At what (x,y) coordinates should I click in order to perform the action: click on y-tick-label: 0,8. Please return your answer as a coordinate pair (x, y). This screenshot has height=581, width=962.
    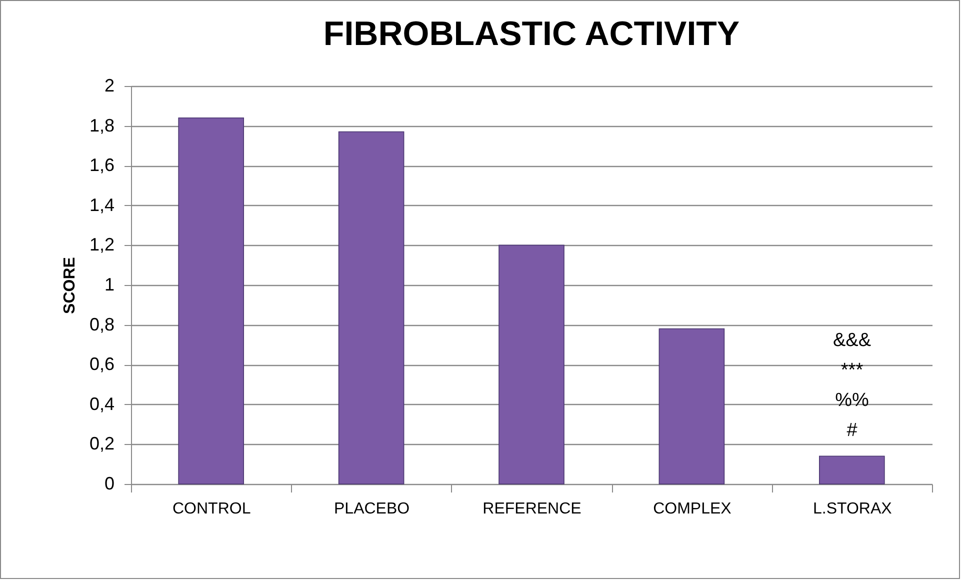
    Looking at the image, I should click on (101, 324).